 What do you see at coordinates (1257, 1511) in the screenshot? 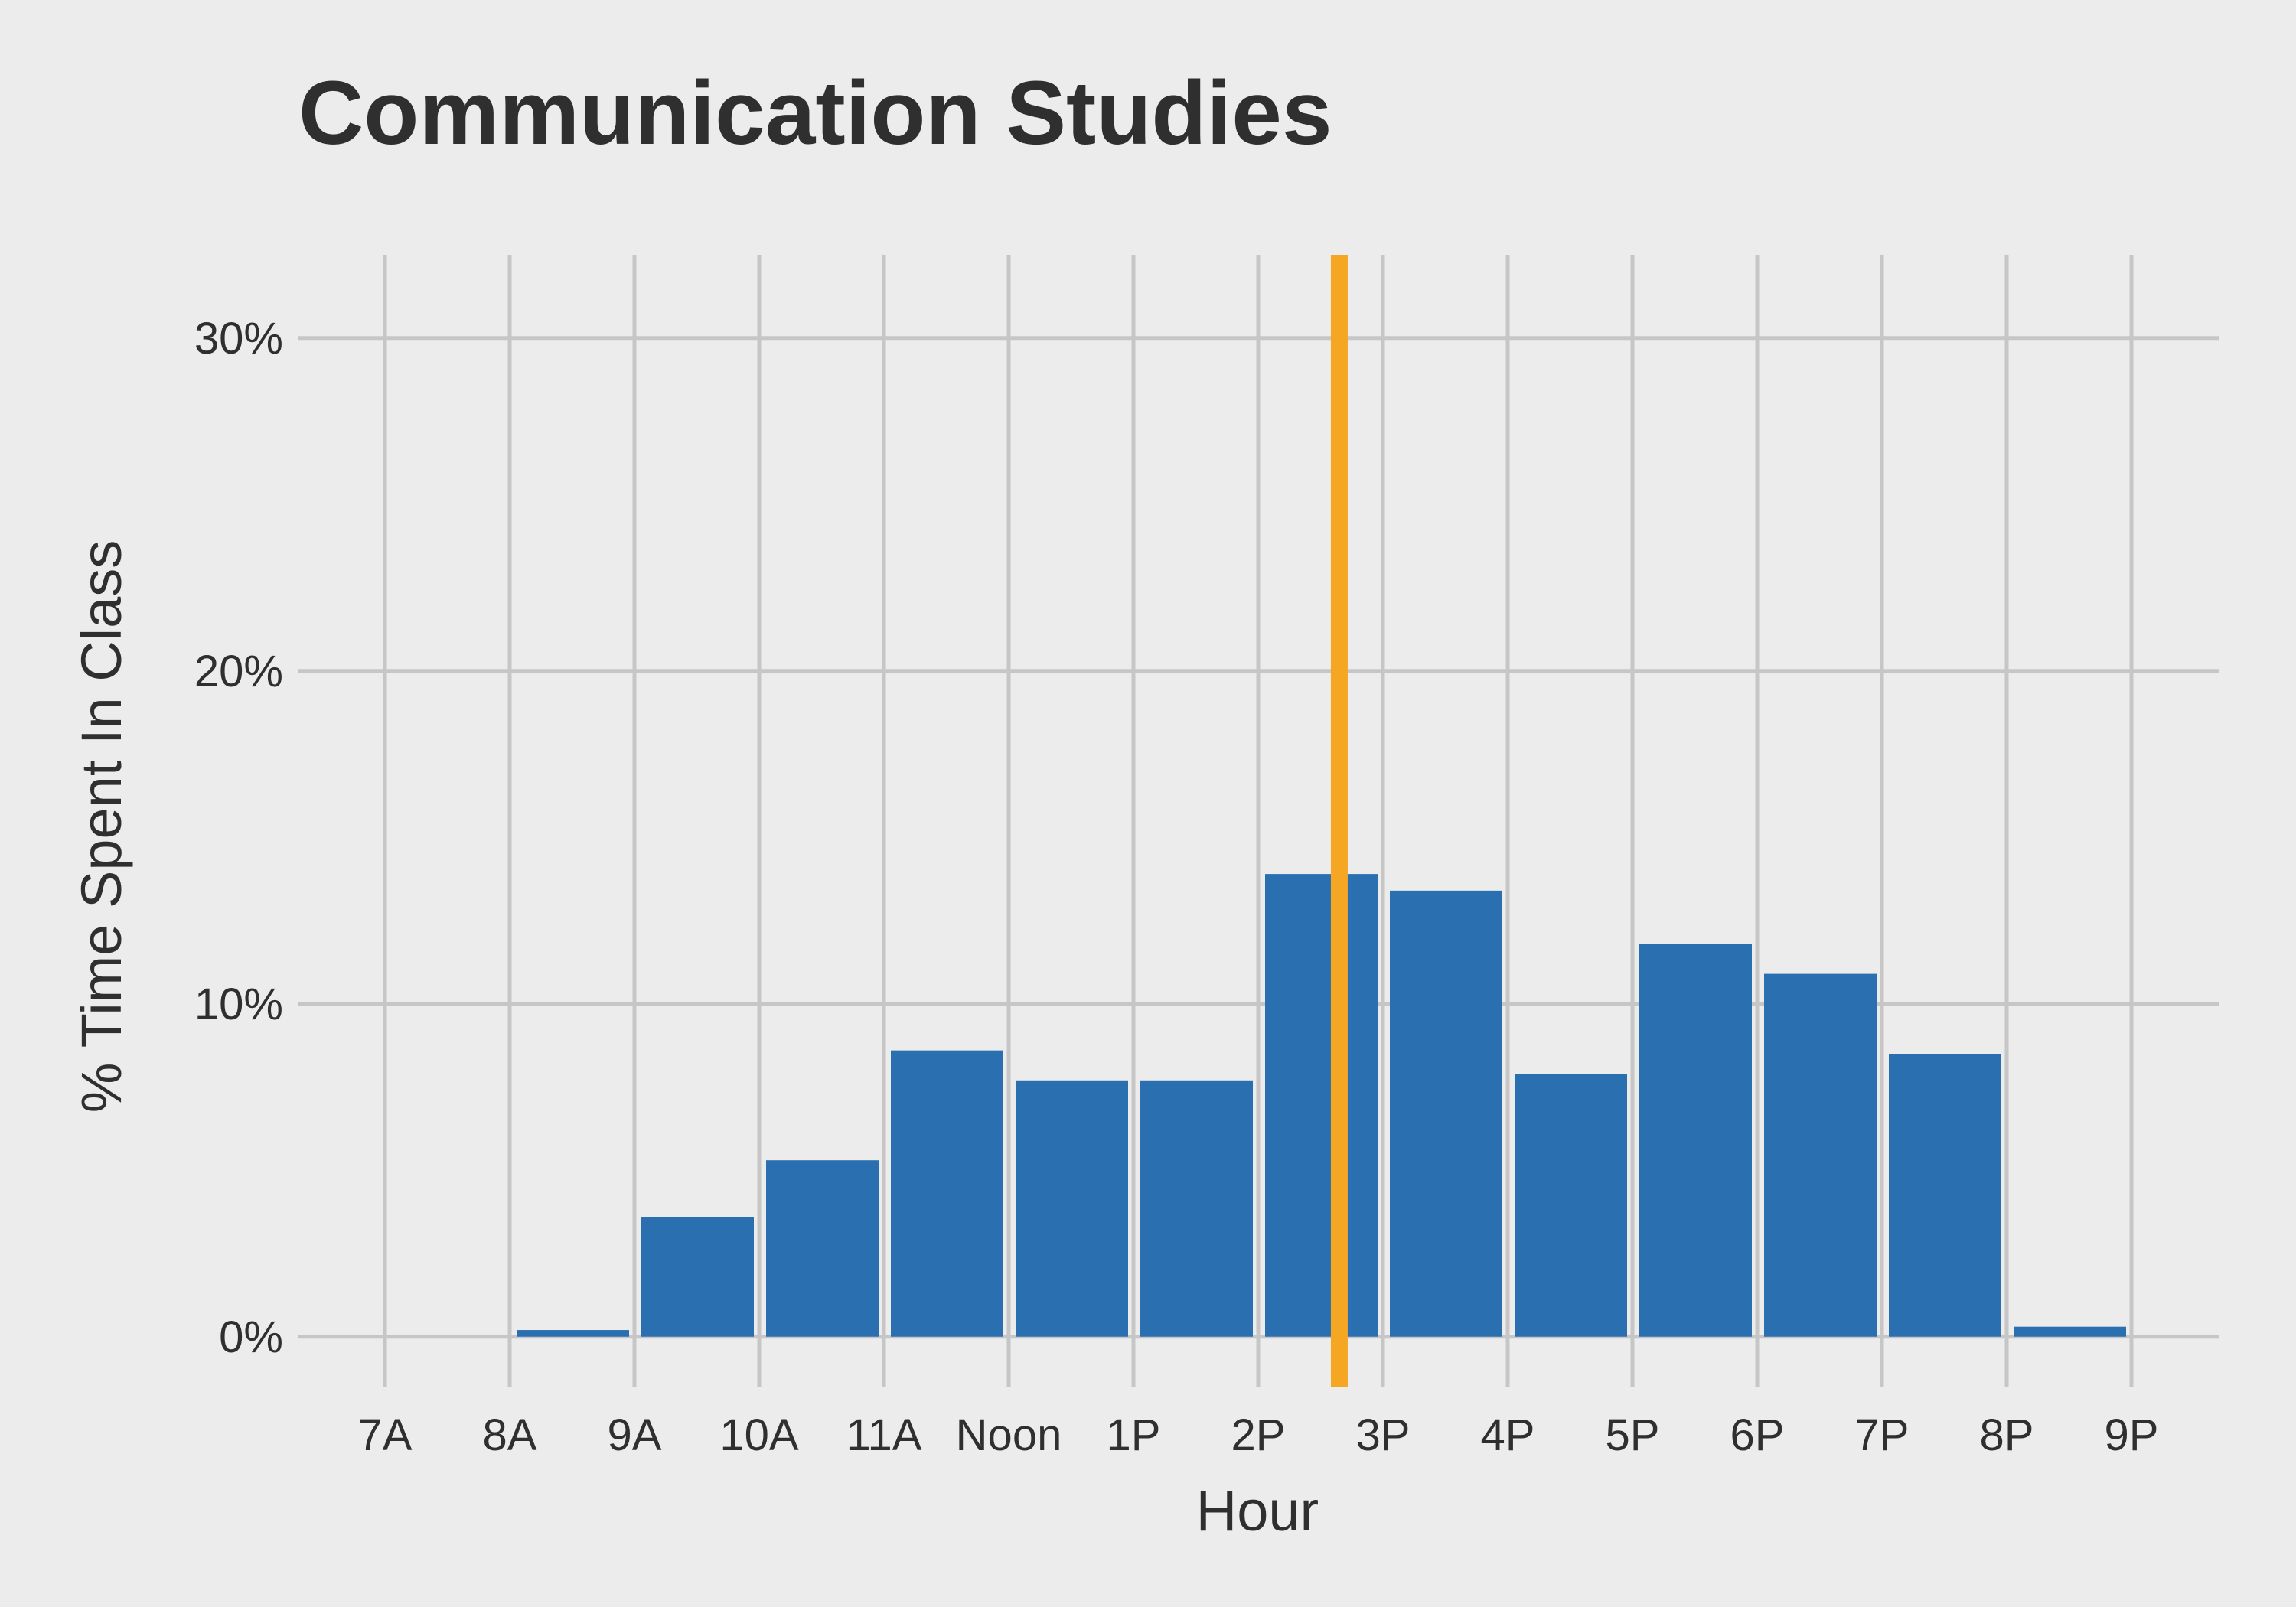
I see `x-axis-title: Hour` at bounding box center [1257, 1511].